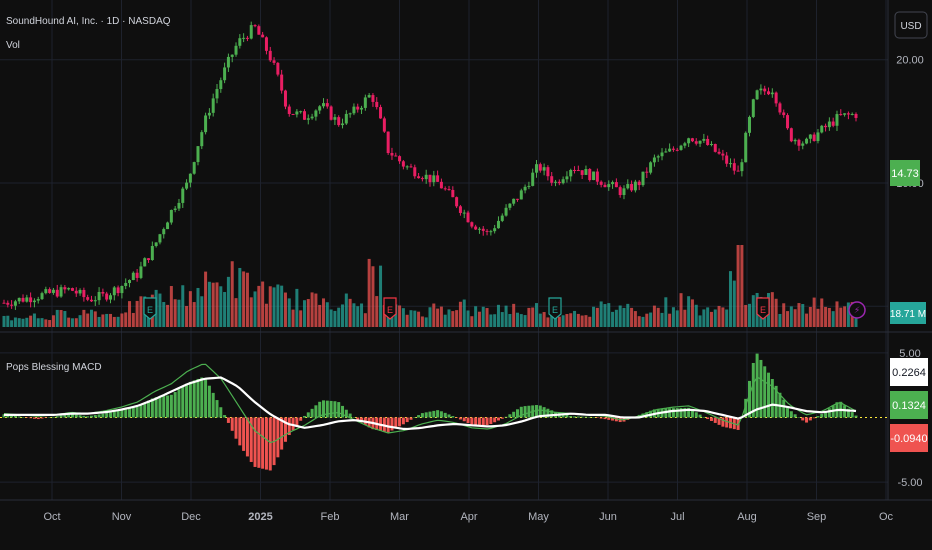  I want to click on macd-value-label: -0.0940, so click(908, 439).